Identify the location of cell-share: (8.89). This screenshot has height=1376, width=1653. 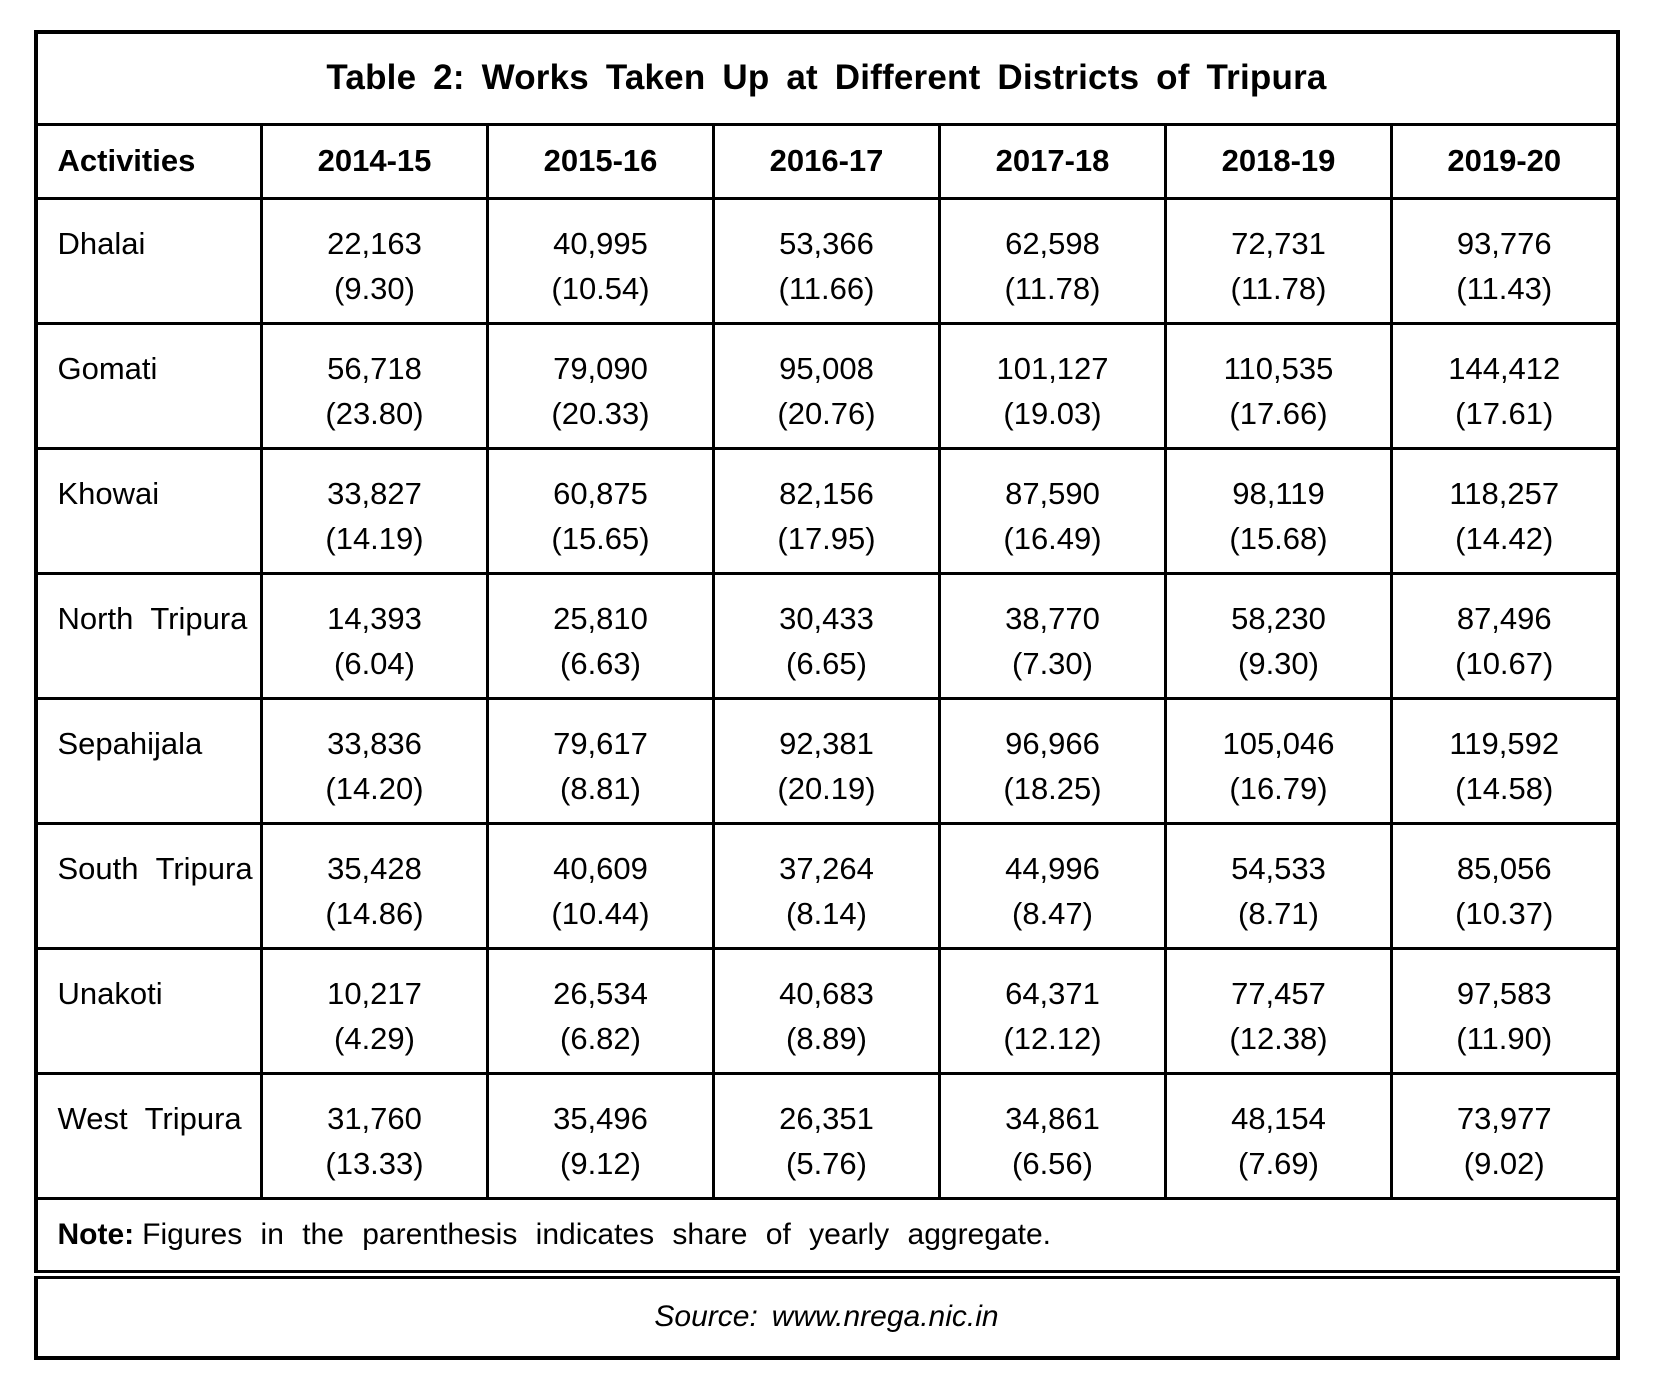
(826, 1038).